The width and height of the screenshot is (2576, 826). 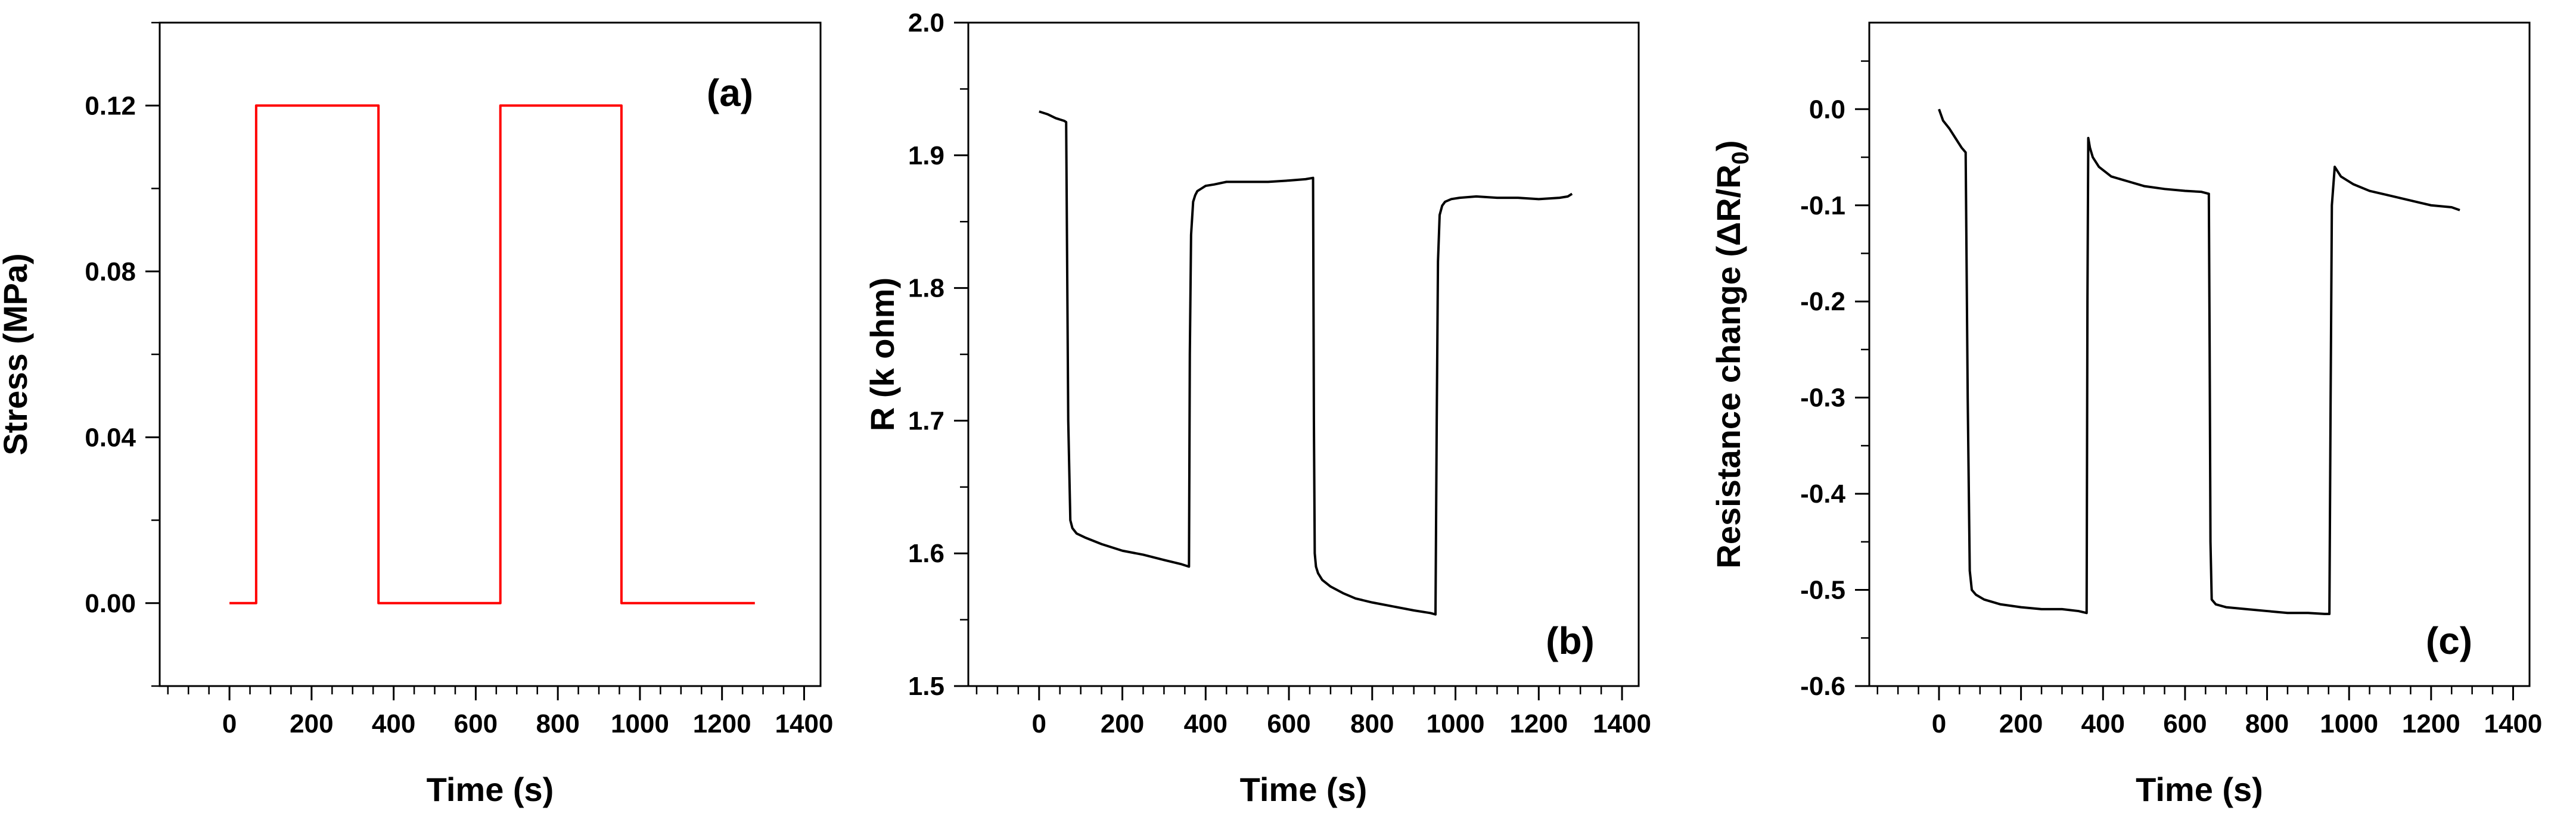 I want to click on y-tick-label: -0.6, so click(x=1822, y=686).